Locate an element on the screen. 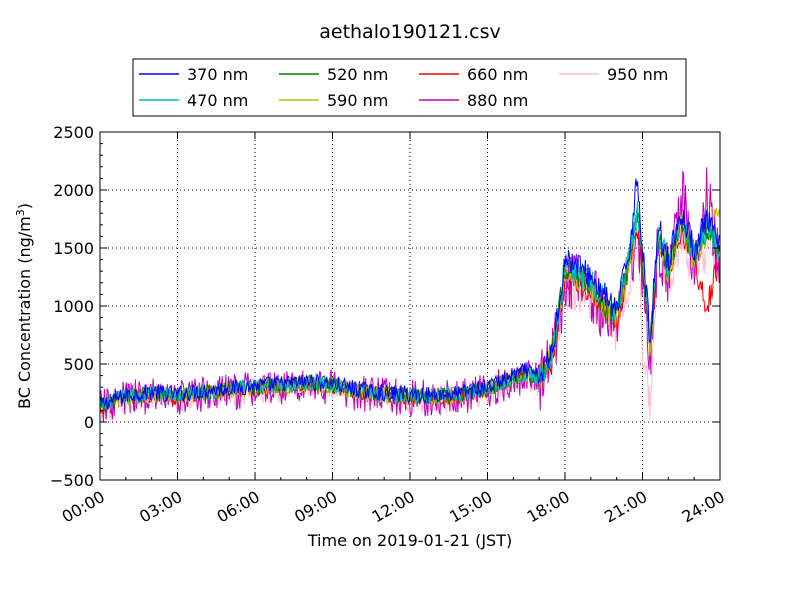 This screenshot has height=600, width=800. y-tick-label: 500 is located at coordinates (78, 364).